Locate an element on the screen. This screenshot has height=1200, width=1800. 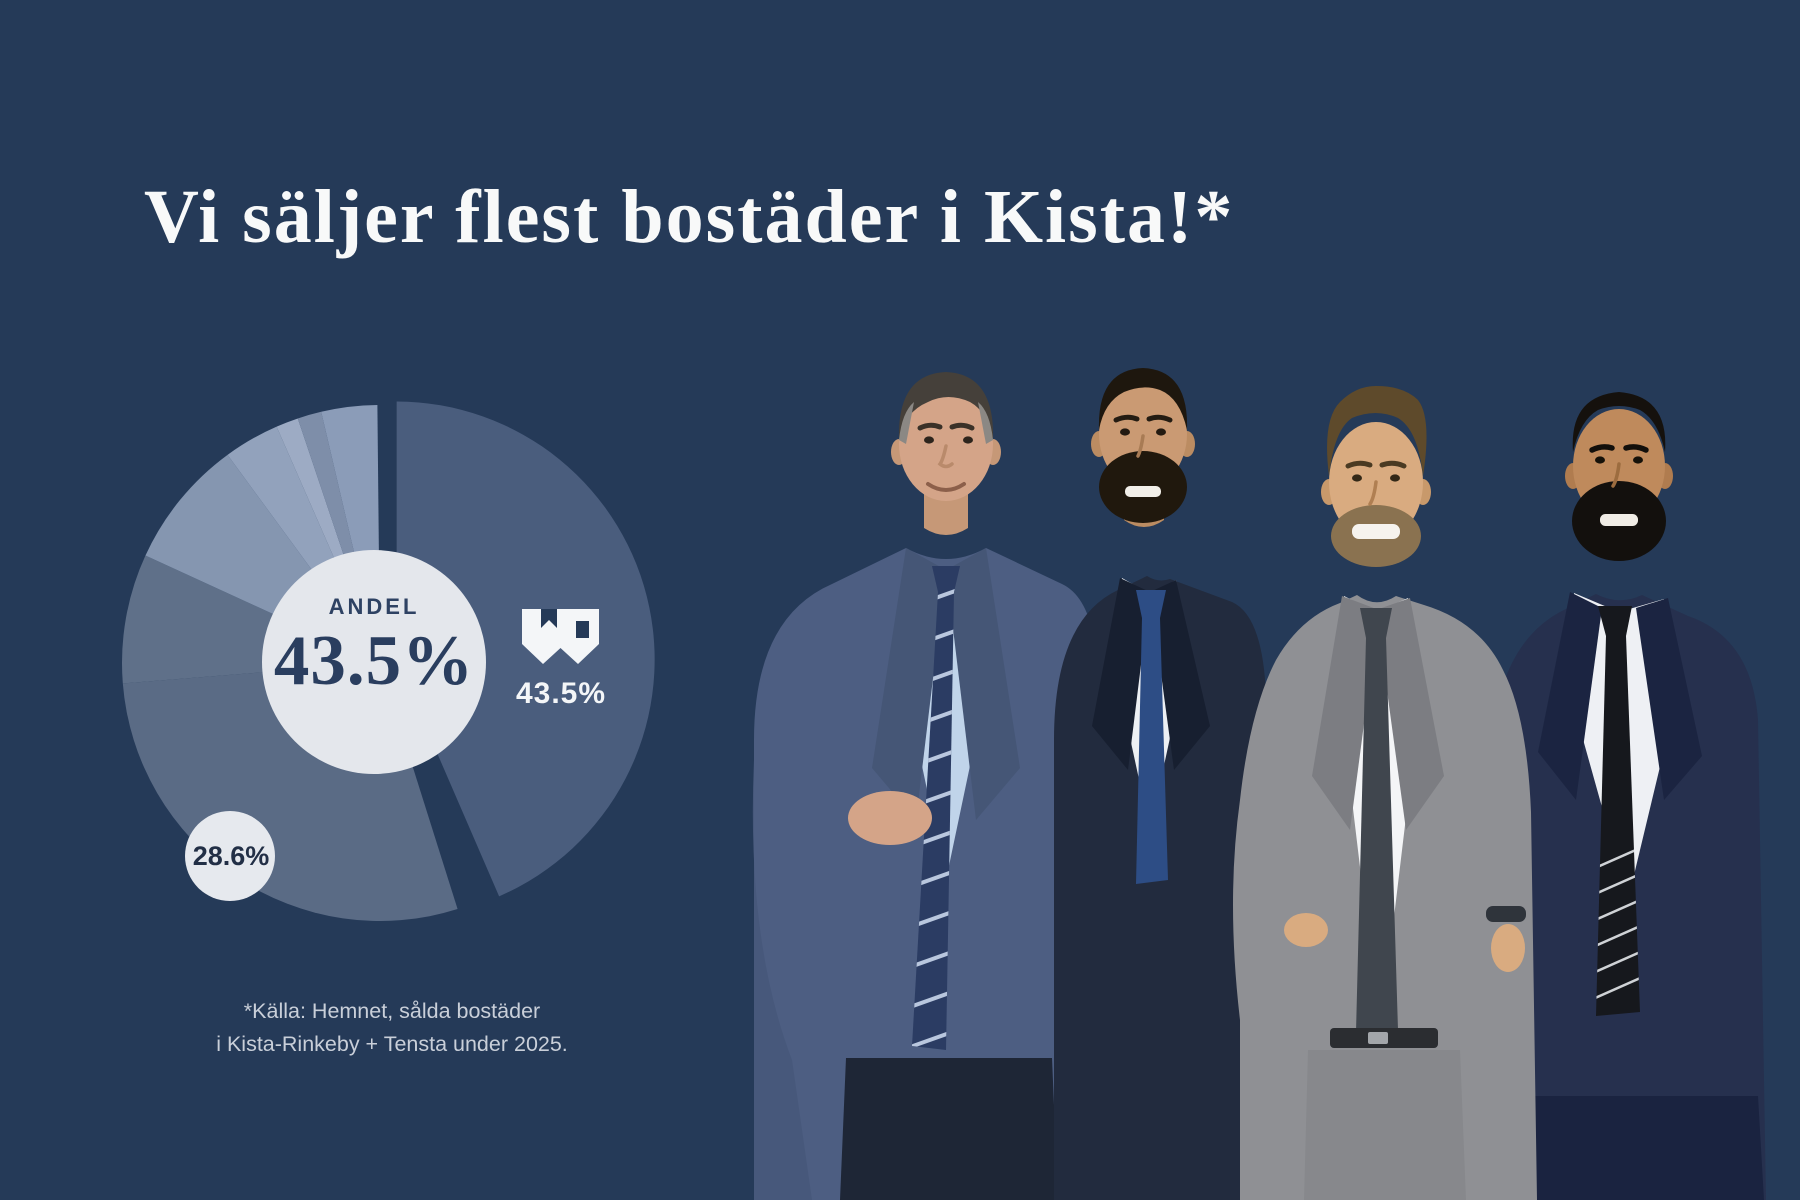
pie-center-label: ANDEL 43.5% is located at coordinates (374, 646).